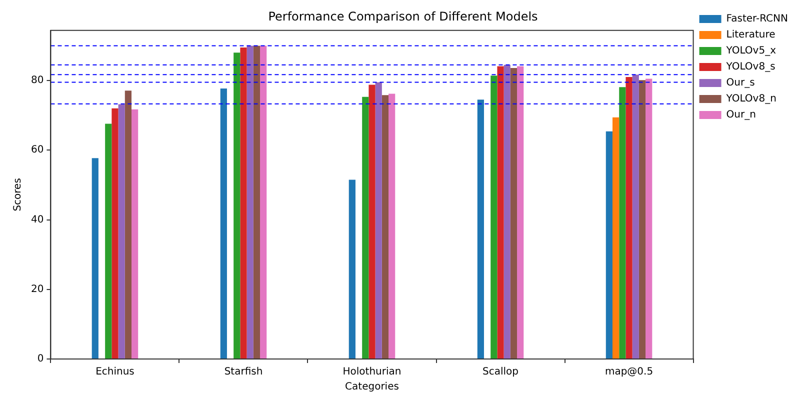 The image size is (810, 401). I want to click on x-tick-label: Holothurian, so click(372, 372).